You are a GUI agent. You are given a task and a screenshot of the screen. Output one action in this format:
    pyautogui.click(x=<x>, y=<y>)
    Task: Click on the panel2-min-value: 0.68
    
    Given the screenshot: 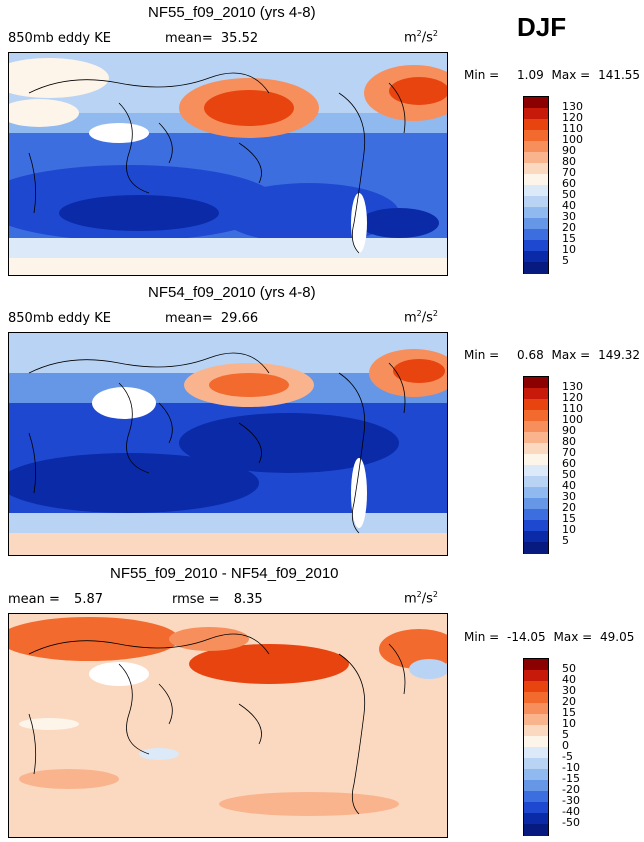 What is the action you would take?
    pyautogui.click(x=530, y=355)
    